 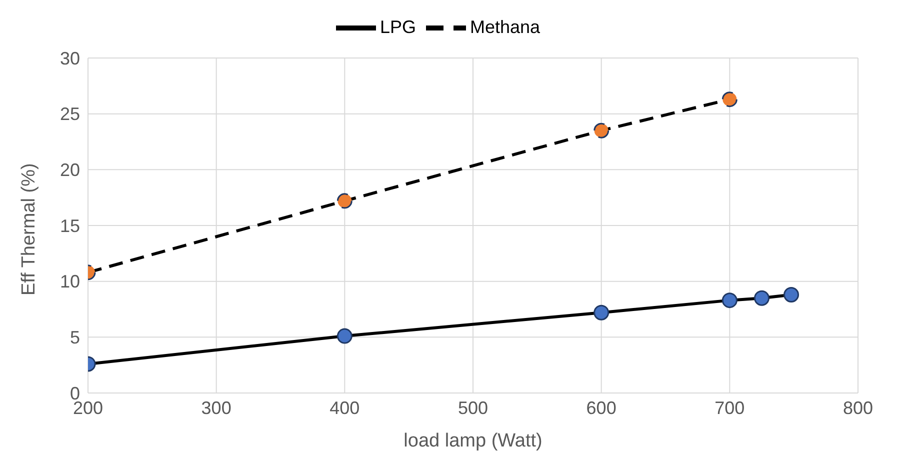 What do you see at coordinates (345, 408) in the screenshot?
I see `x-tick-label: 400` at bounding box center [345, 408].